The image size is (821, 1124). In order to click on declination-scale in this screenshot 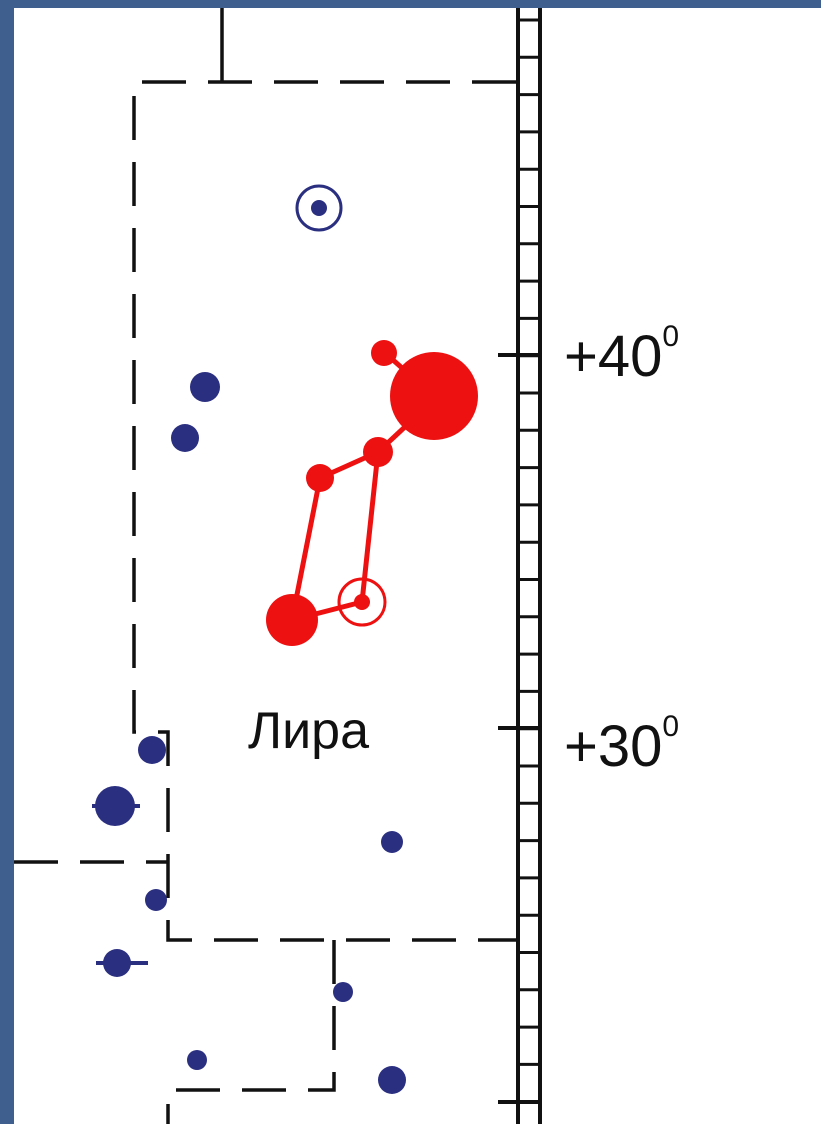, I will do `click(520, 566)`.